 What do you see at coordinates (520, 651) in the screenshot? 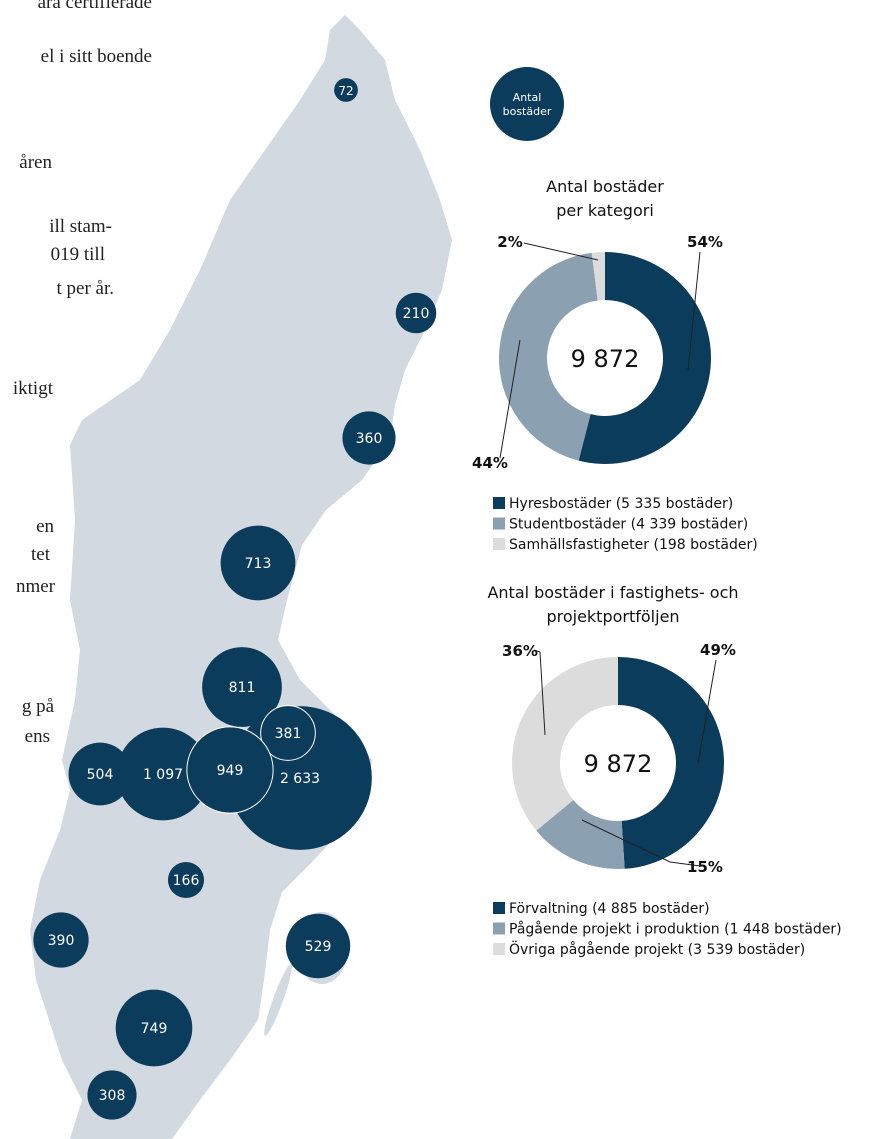
I see `value-label: 36%` at bounding box center [520, 651].